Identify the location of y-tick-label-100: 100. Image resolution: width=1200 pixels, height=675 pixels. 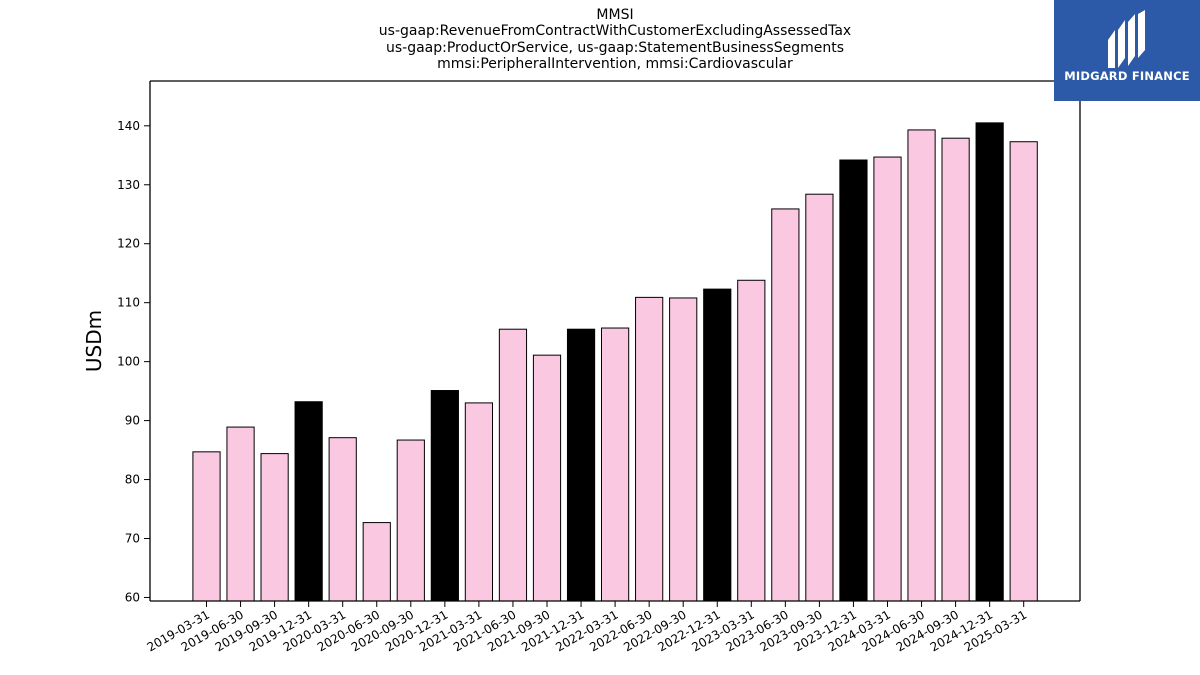
(128, 362).